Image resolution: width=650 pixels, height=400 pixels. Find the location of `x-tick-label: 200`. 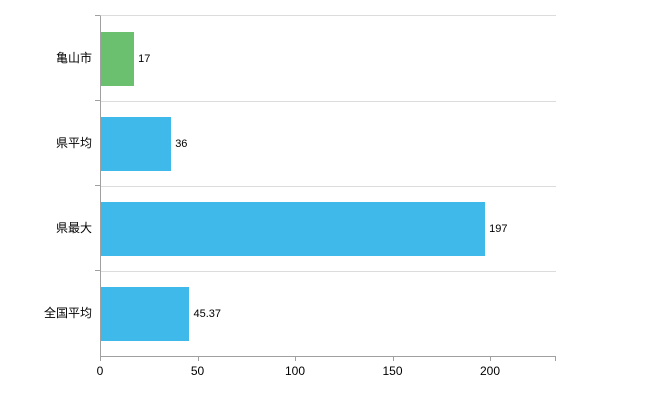

x-tick-label: 200 is located at coordinates (490, 371).